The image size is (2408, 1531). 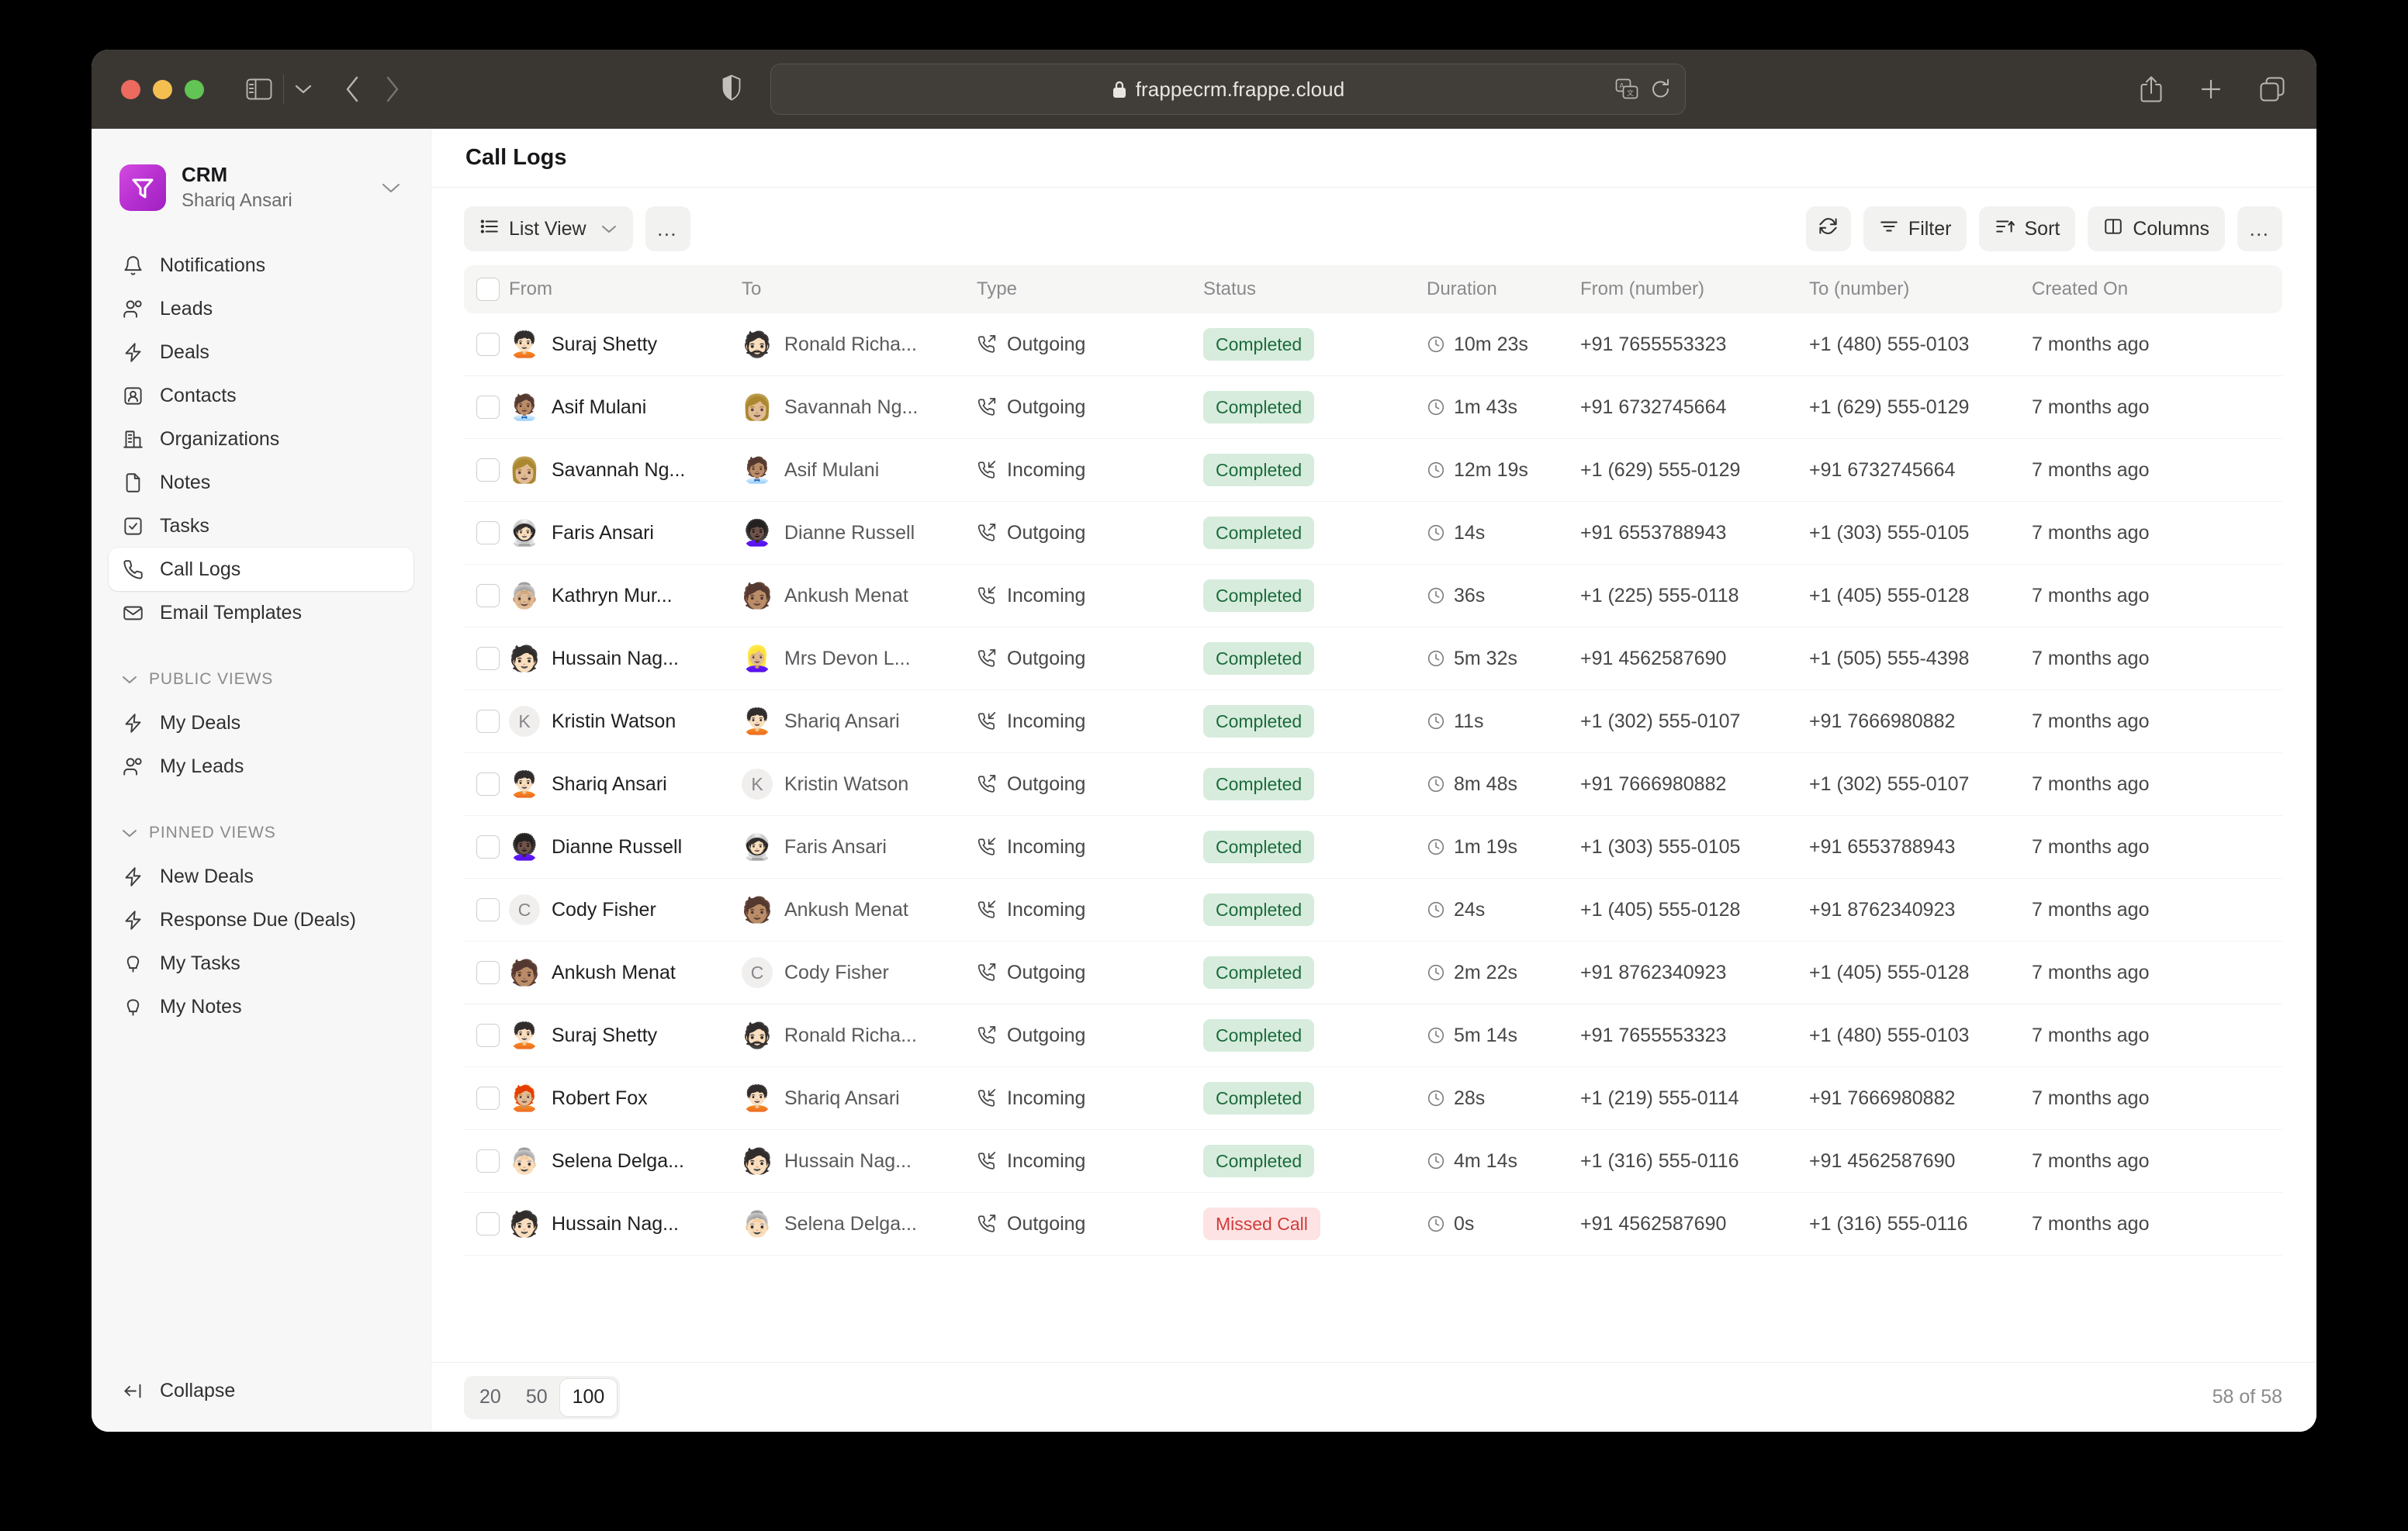 What do you see at coordinates (1860, 288) in the screenshot?
I see `column-header-to-number: To (number)` at bounding box center [1860, 288].